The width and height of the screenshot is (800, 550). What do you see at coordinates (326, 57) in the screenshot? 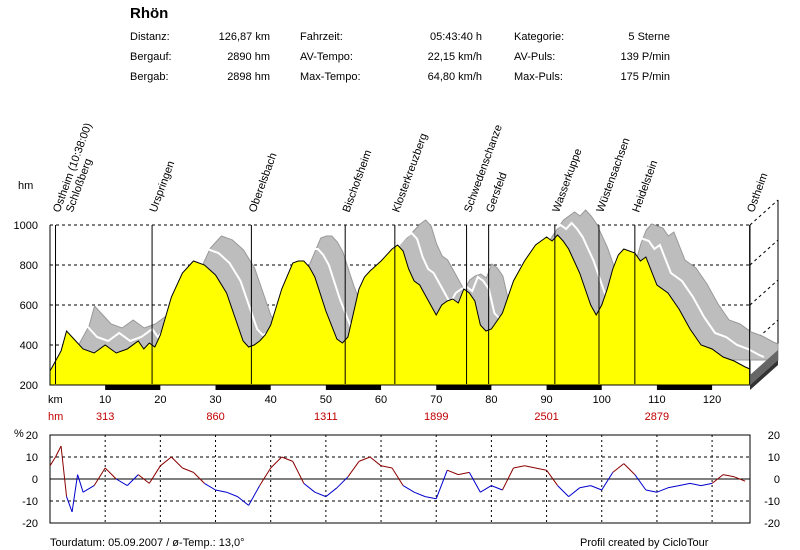
I see `stat-label: AV-Tempo:` at bounding box center [326, 57].